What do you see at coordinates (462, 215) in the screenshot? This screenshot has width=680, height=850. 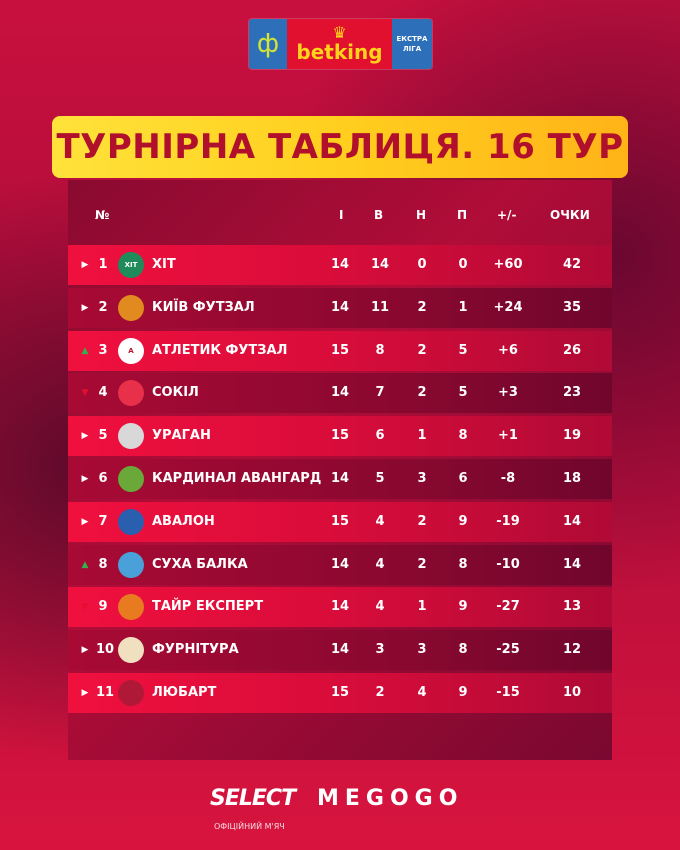 I see `header-lost: П` at bounding box center [462, 215].